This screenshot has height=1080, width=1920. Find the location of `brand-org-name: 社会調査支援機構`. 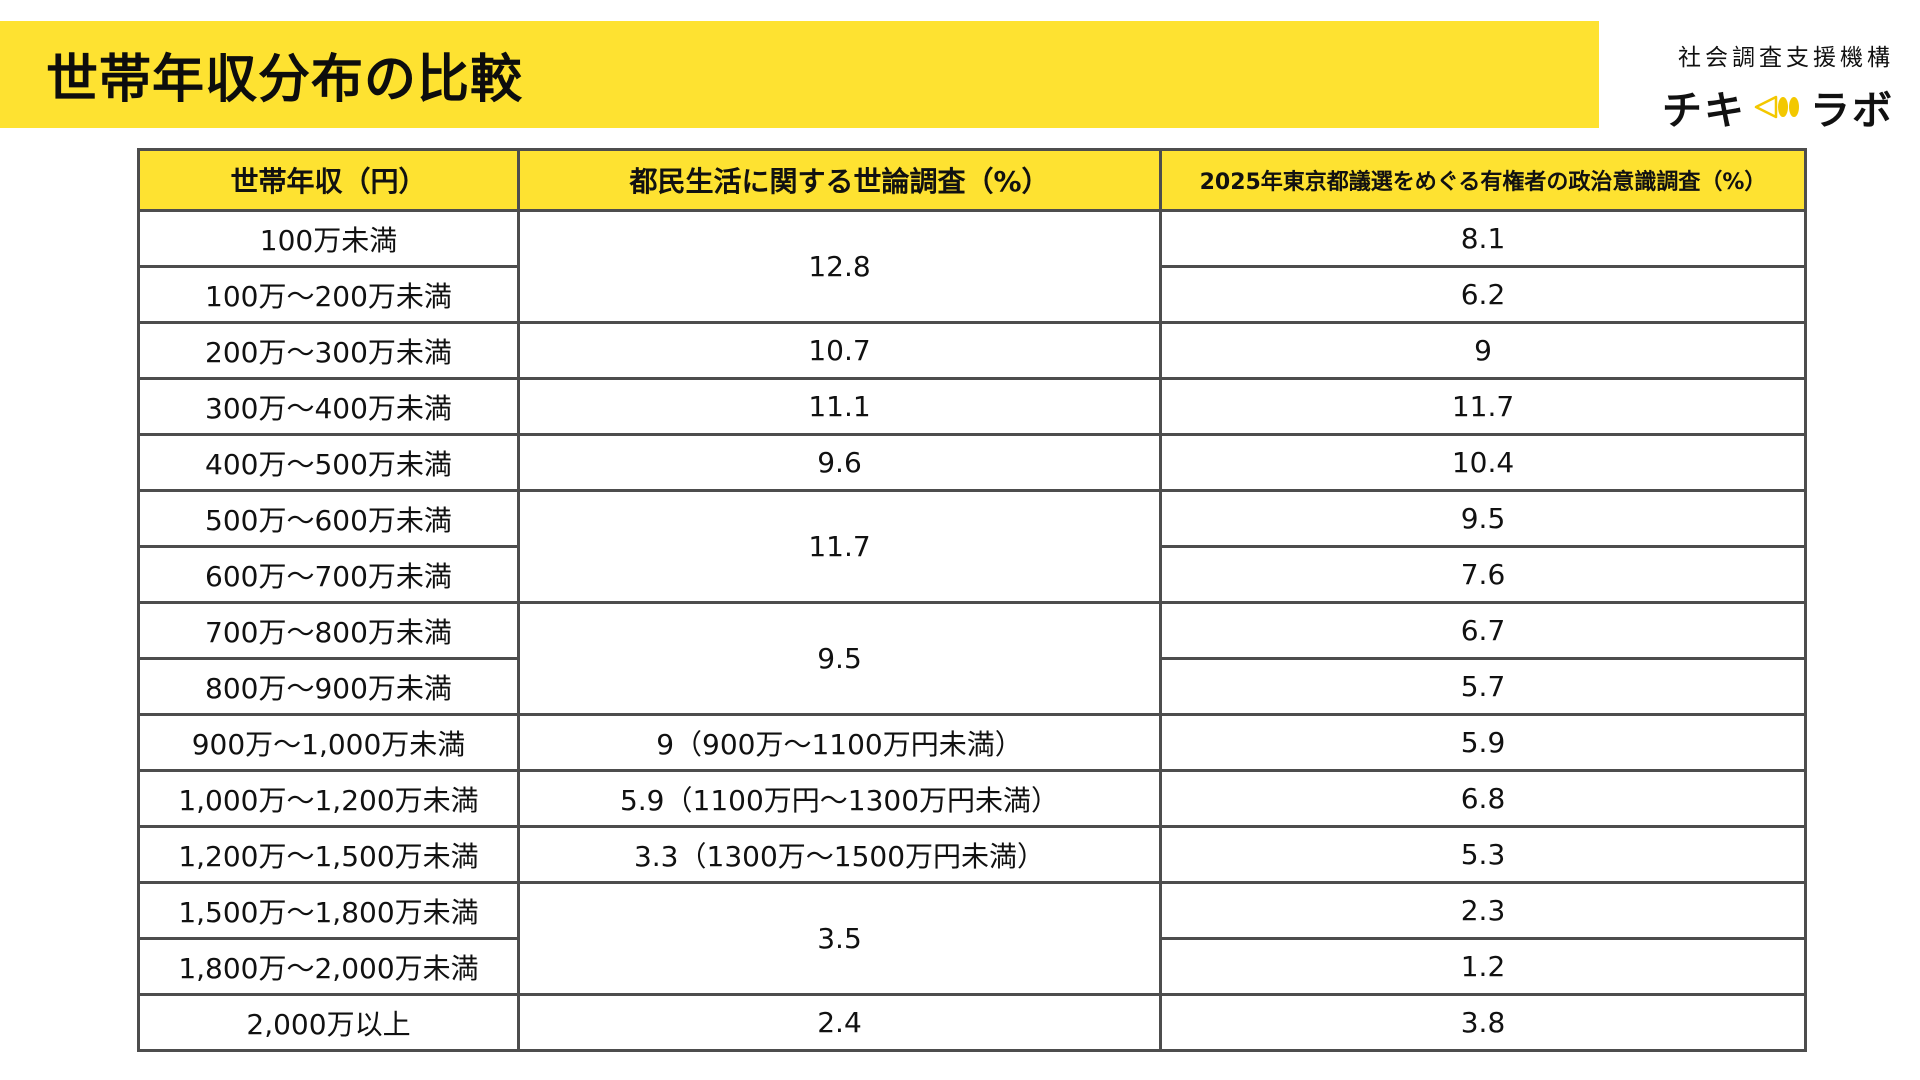

brand-org-name: 社会調査支援機構 is located at coordinates (1786, 58).